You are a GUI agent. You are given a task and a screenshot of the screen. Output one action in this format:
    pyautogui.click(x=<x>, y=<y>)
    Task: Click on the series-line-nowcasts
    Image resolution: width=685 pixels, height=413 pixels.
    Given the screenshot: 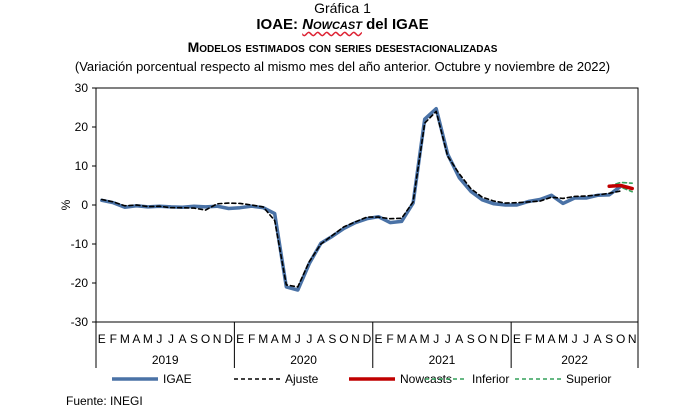 What is the action you would take?
    pyautogui.click(x=620, y=187)
    